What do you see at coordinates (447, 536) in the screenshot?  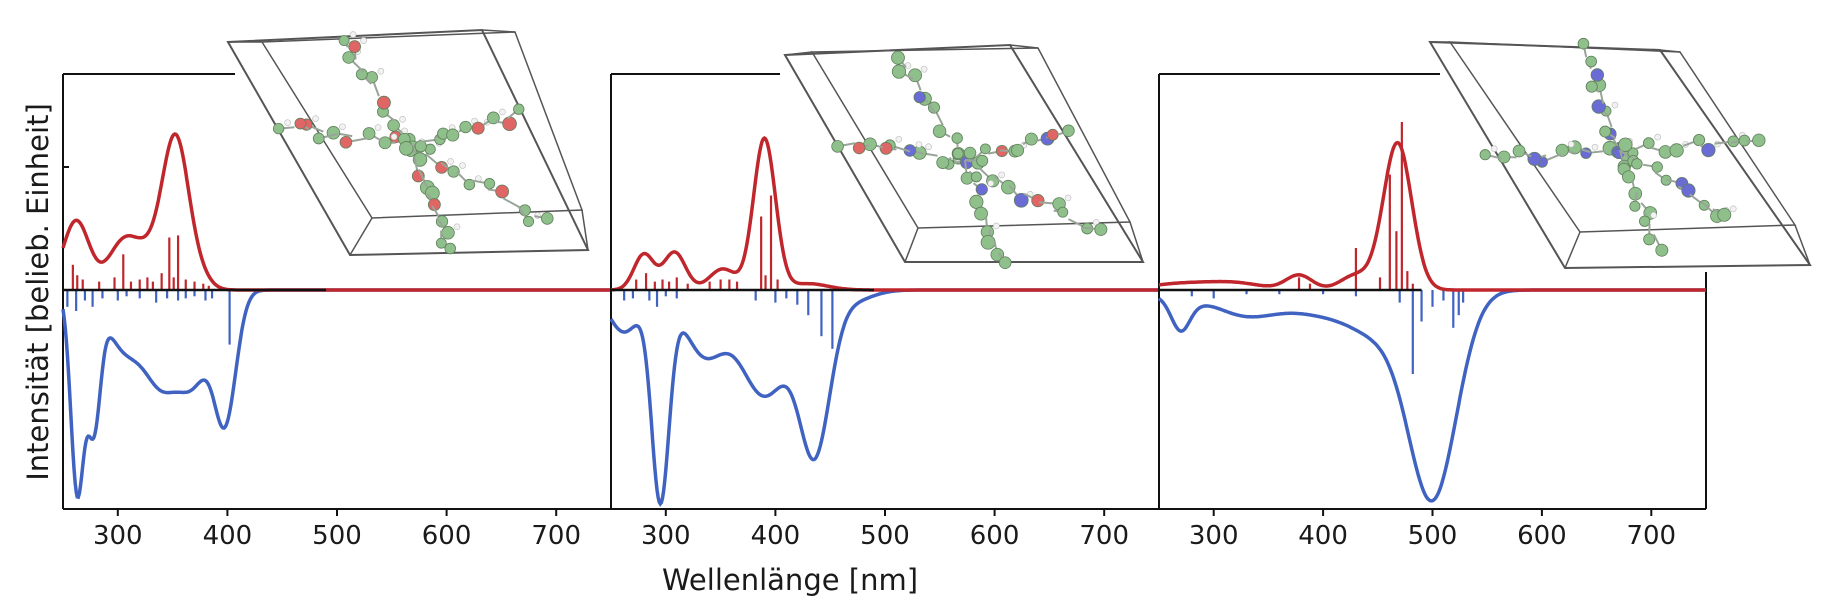 I see `x-tick-label: 600` at bounding box center [447, 536].